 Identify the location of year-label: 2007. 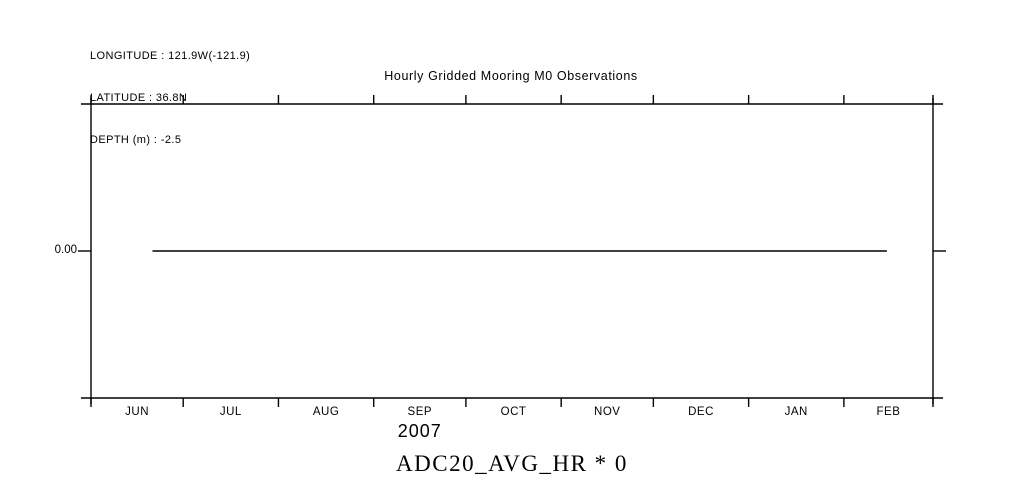
(419, 431).